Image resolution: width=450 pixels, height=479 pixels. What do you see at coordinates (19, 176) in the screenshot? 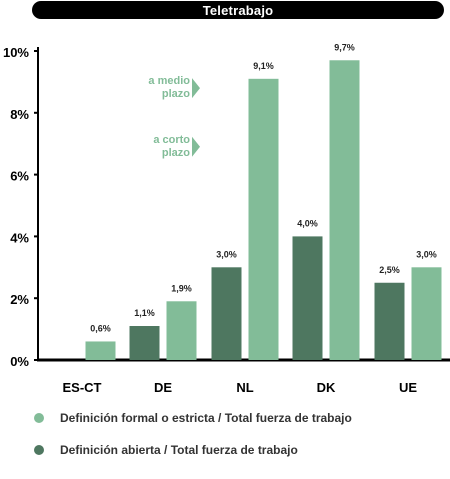
I see `y-tick-label: 6%` at bounding box center [19, 176].